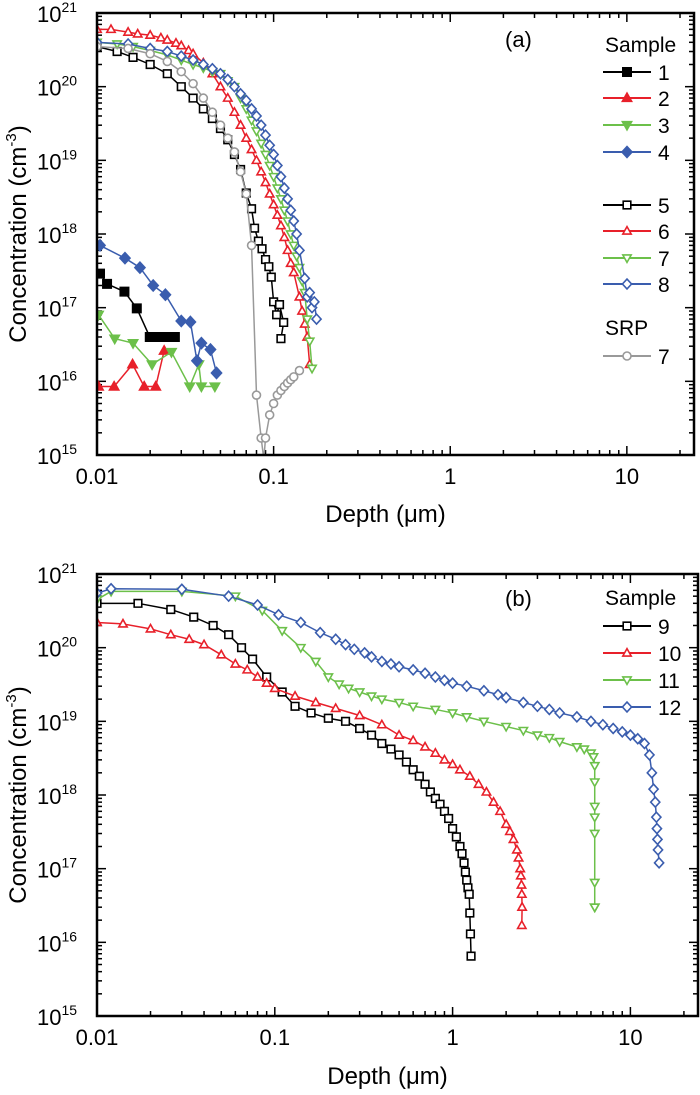 Image resolution: width=700 pixels, height=1095 pixels. Describe the element at coordinates (642, 654) in the screenshot. I see `legend-entry-10: 10` at that location.